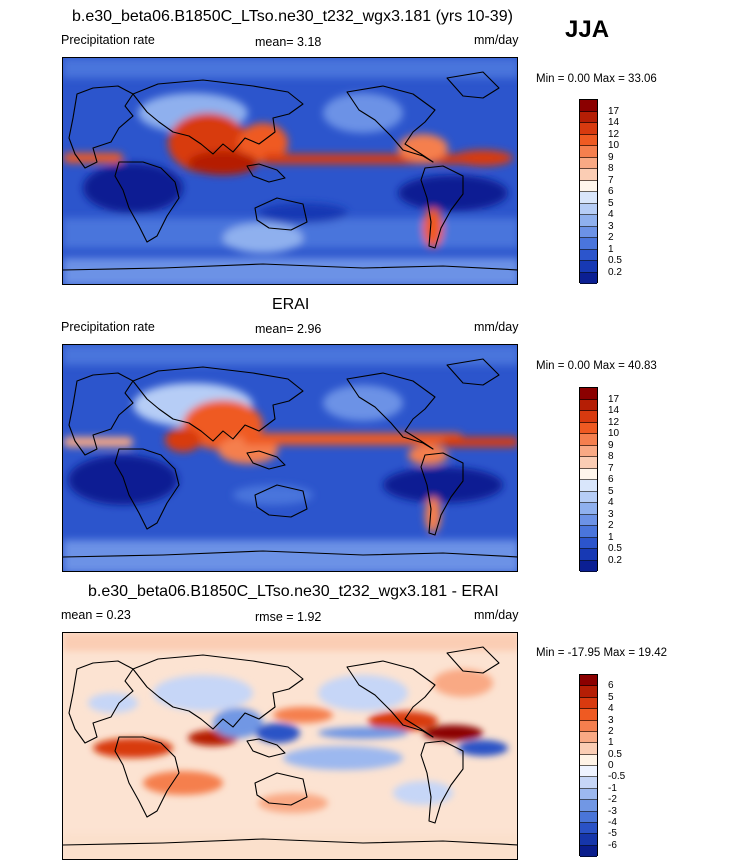 The image size is (732, 865). I want to click on panel1-mean: mean= 3.18, so click(288, 42).